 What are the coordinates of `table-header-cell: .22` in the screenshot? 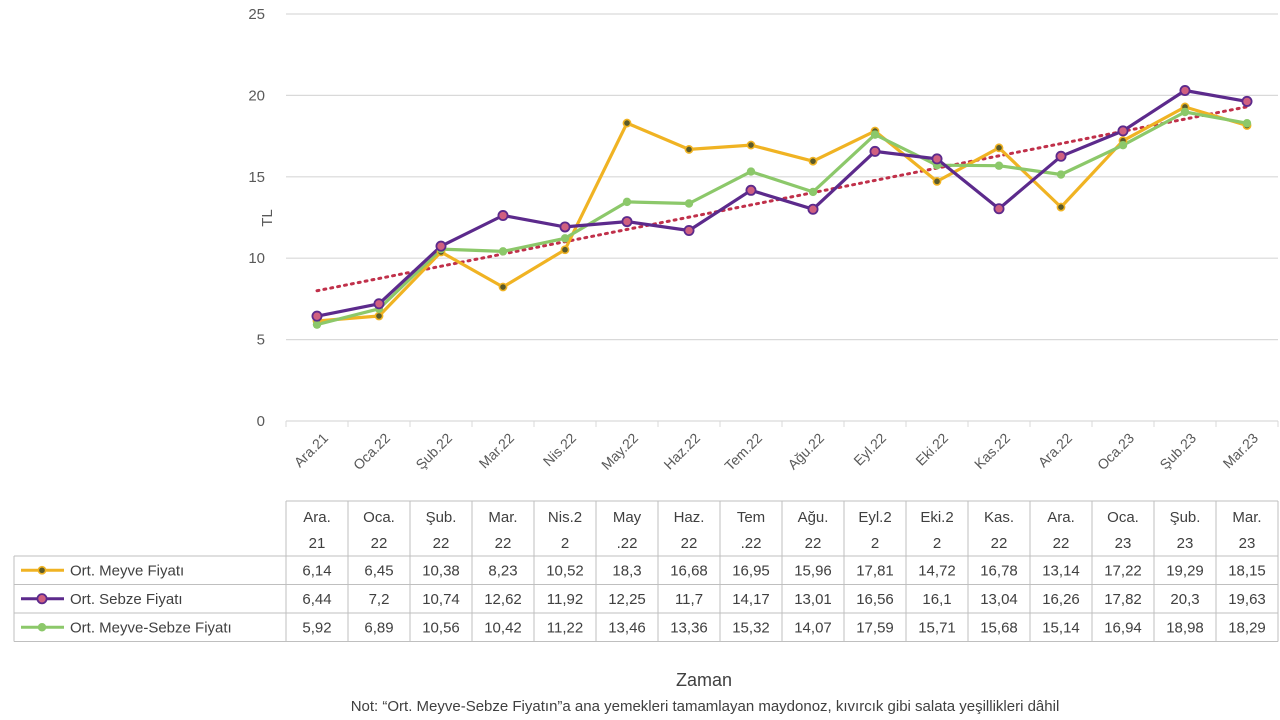 It's located at (751, 543).